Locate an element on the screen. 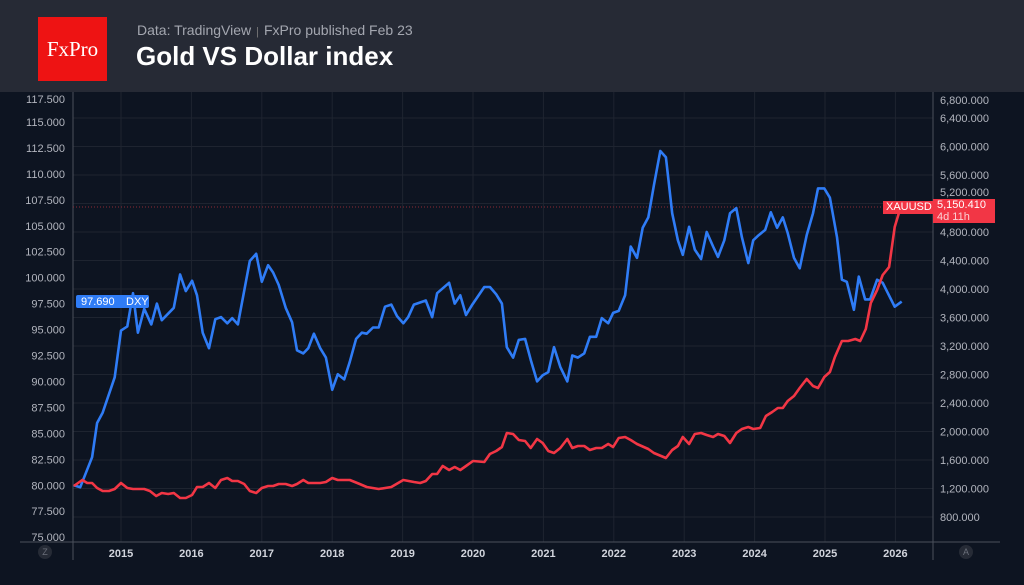  left-tick-label: 77.500 is located at coordinates (48, 512).